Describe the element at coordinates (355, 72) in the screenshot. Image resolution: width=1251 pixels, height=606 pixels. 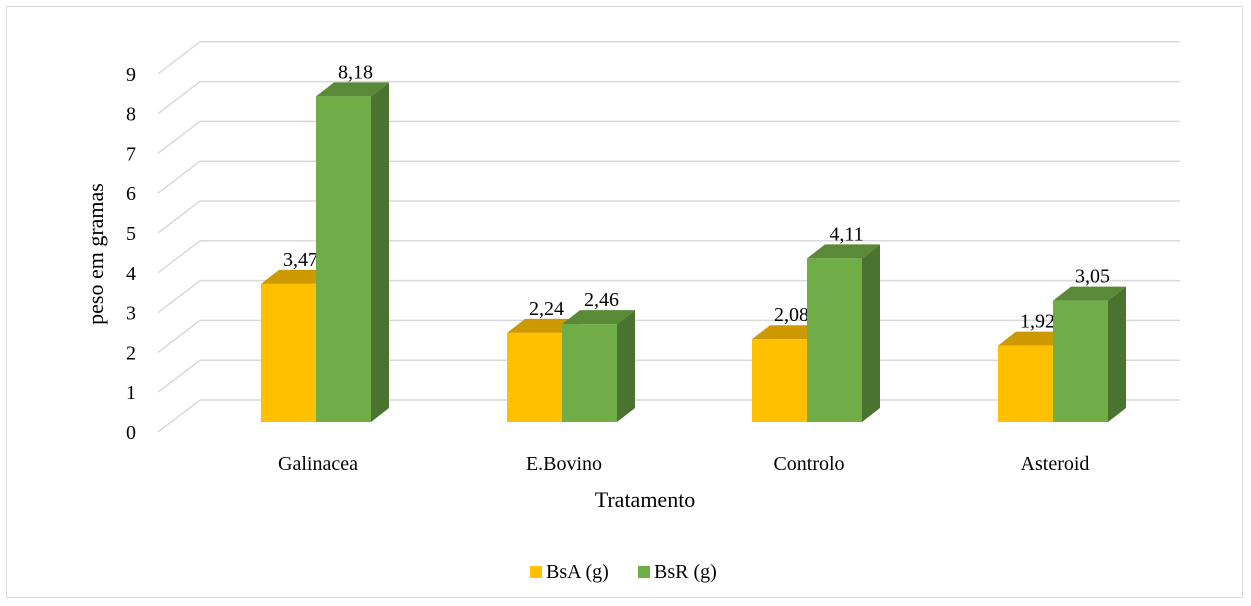
I see `data-label: 8,18` at that location.